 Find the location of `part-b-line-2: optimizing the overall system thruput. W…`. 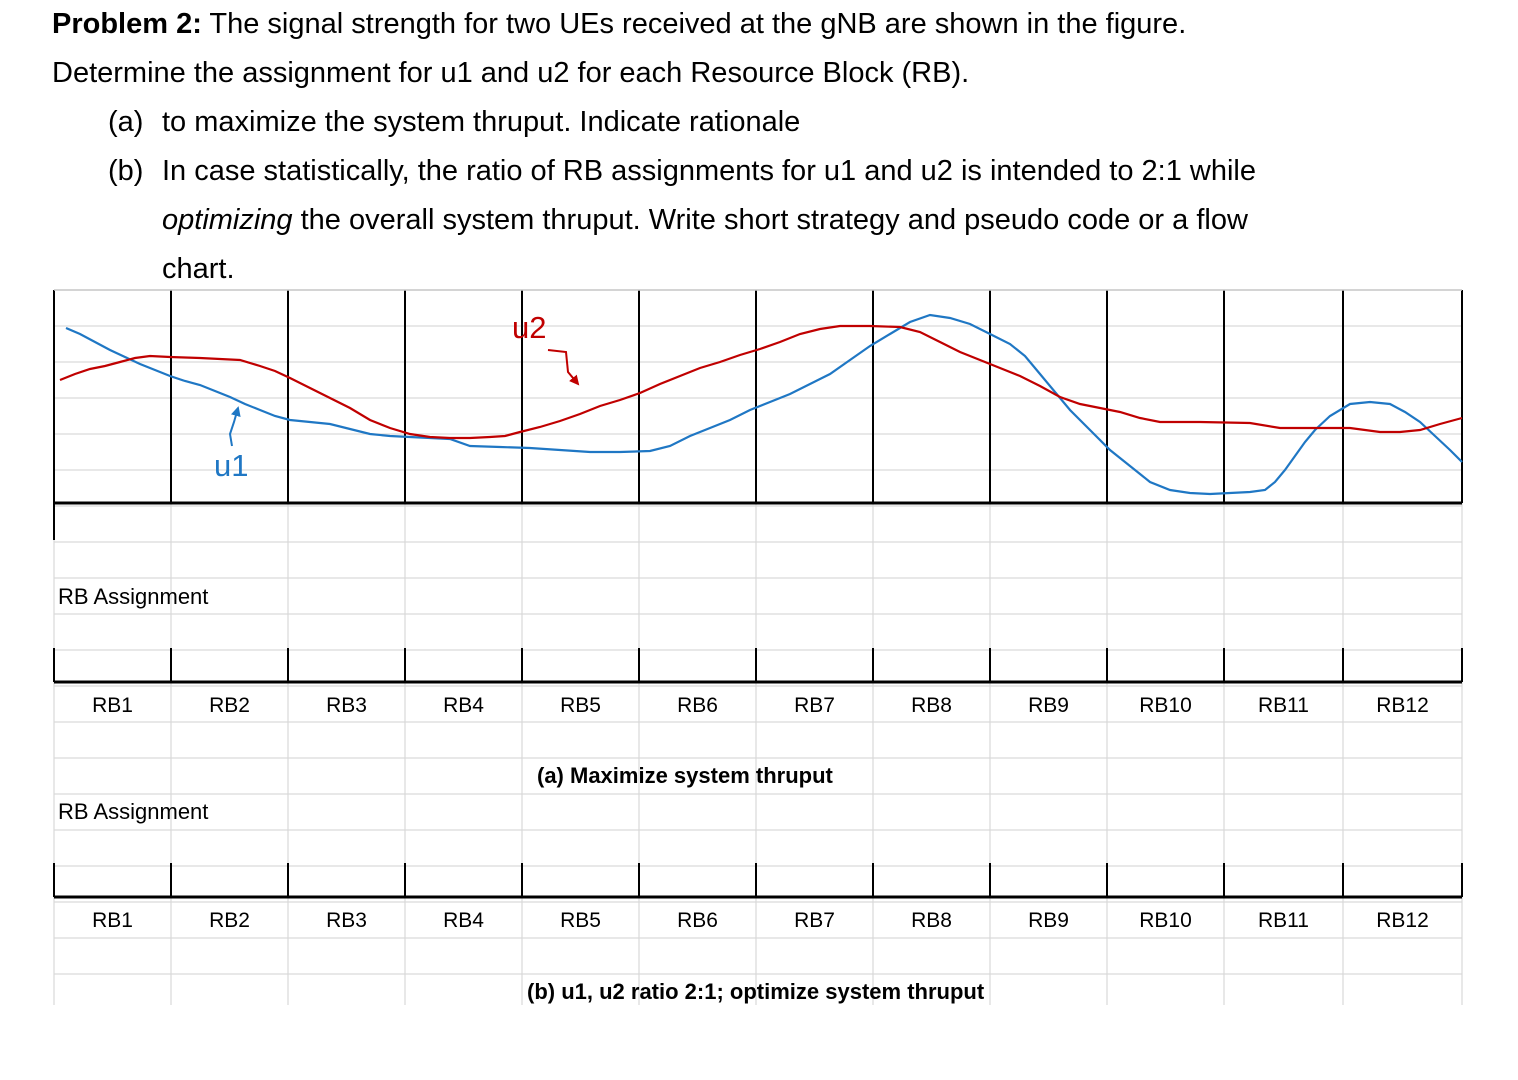

part-b-line-2: optimizing the overall system thruput. W… is located at coordinates (772, 220).